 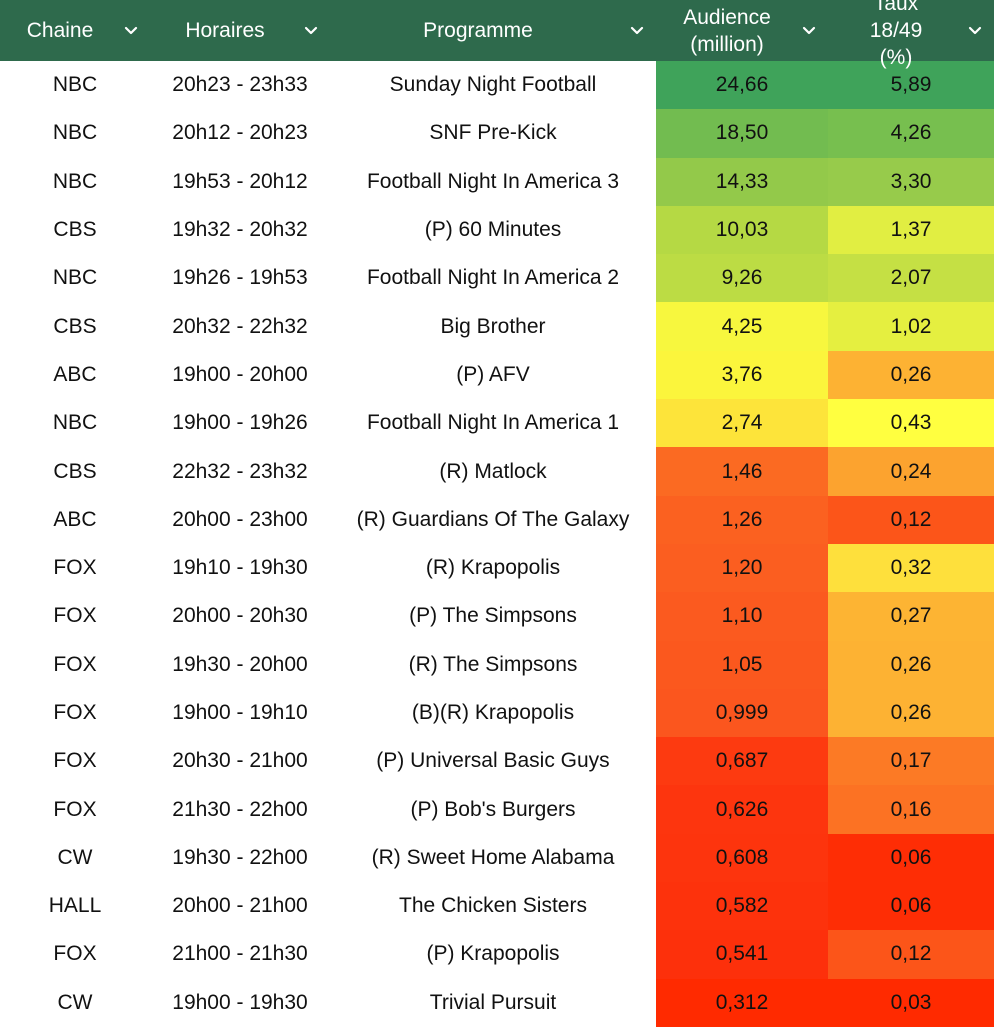 What do you see at coordinates (742, 568) in the screenshot?
I see `cell-audience: 1,20` at bounding box center [742, 568].